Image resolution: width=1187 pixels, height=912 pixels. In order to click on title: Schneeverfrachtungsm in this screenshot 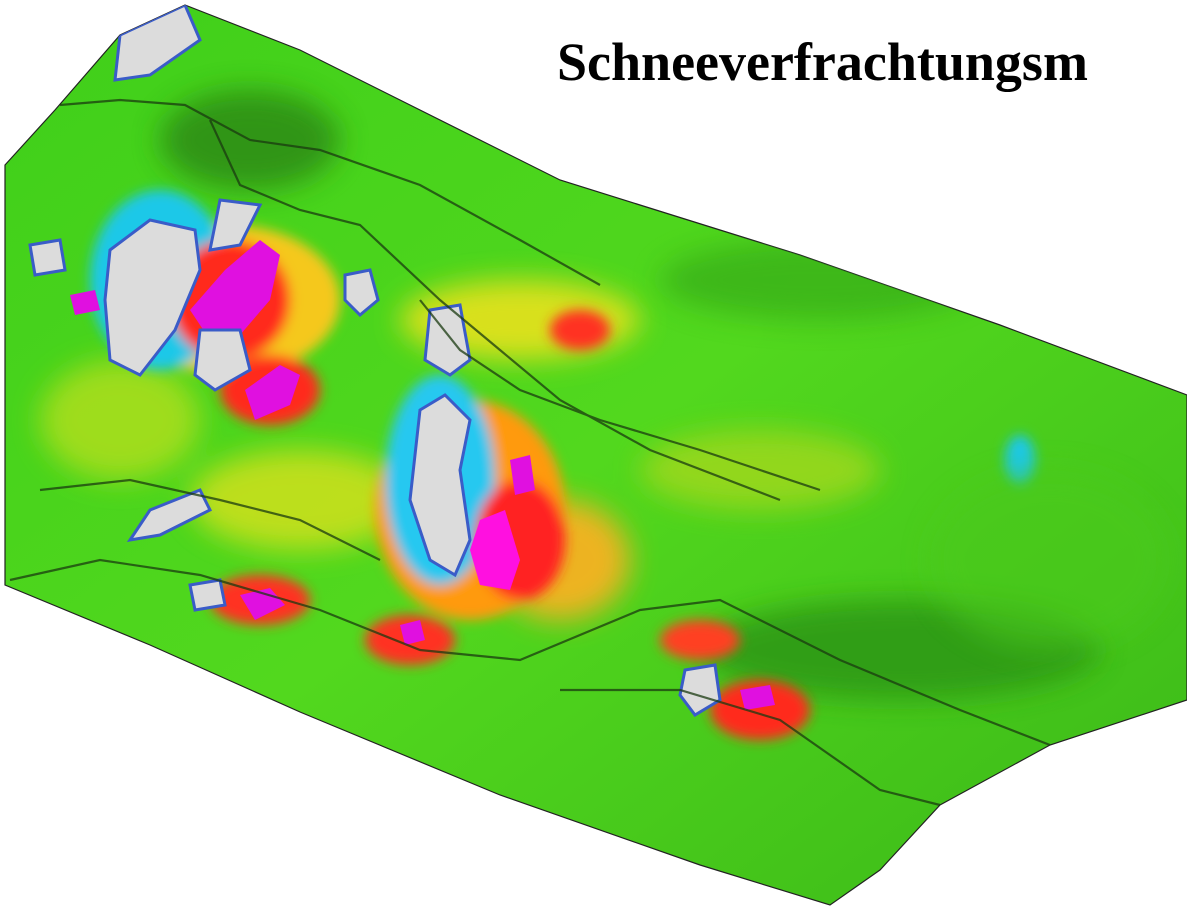, I will do `click(822, 62)`.